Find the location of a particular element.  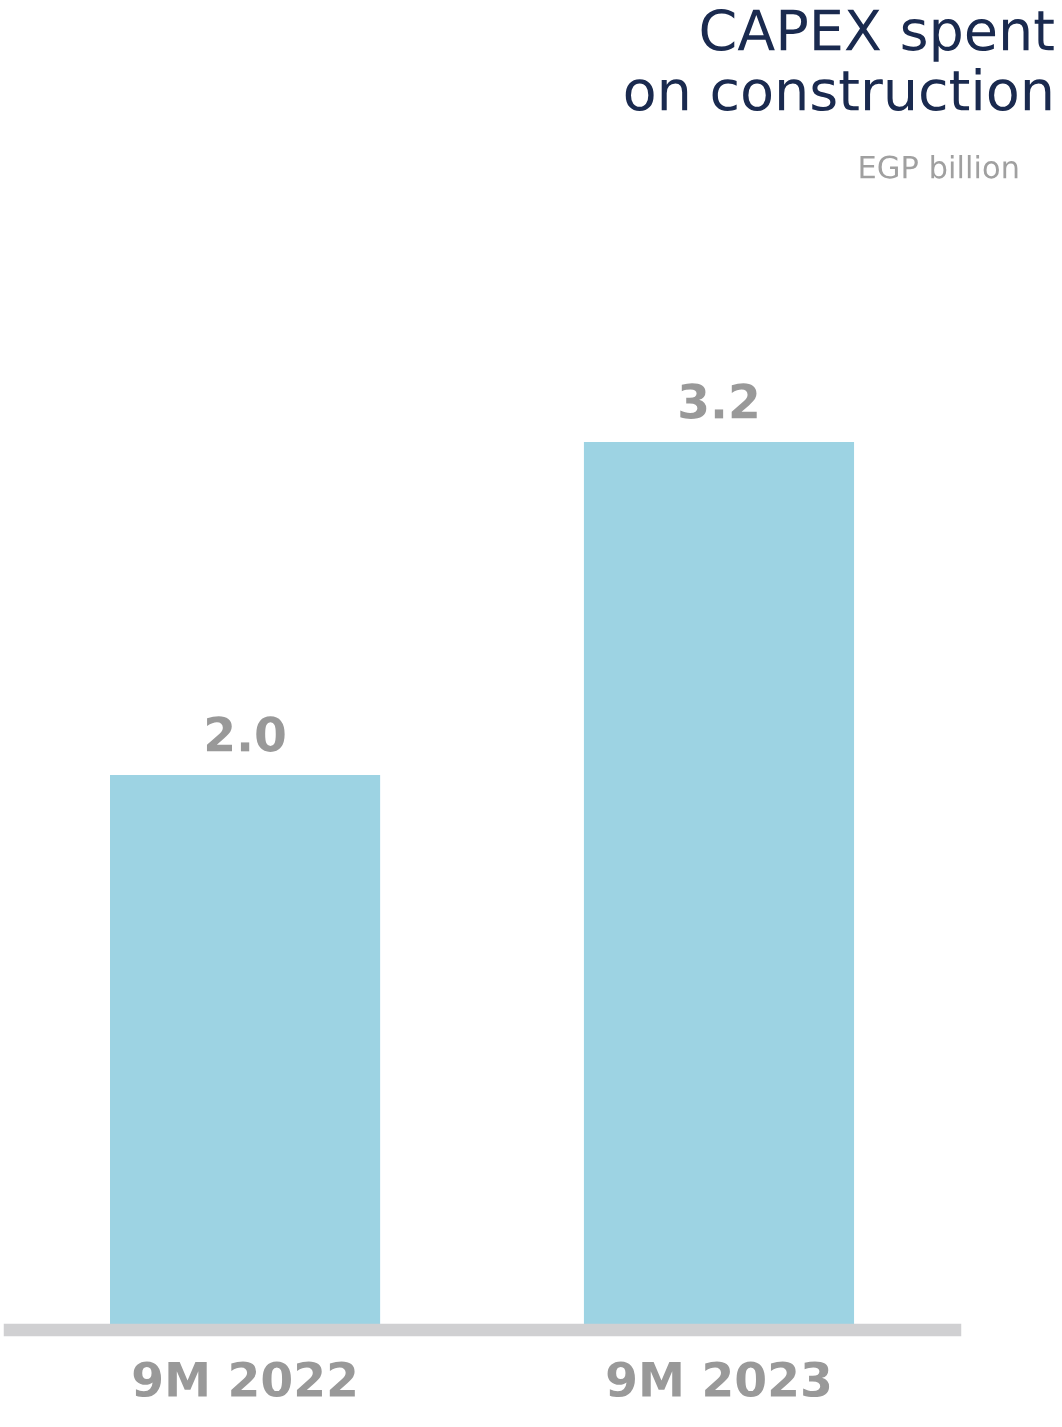

x-tick-label: 9M 2022 is located at coordinates (244, 1379).